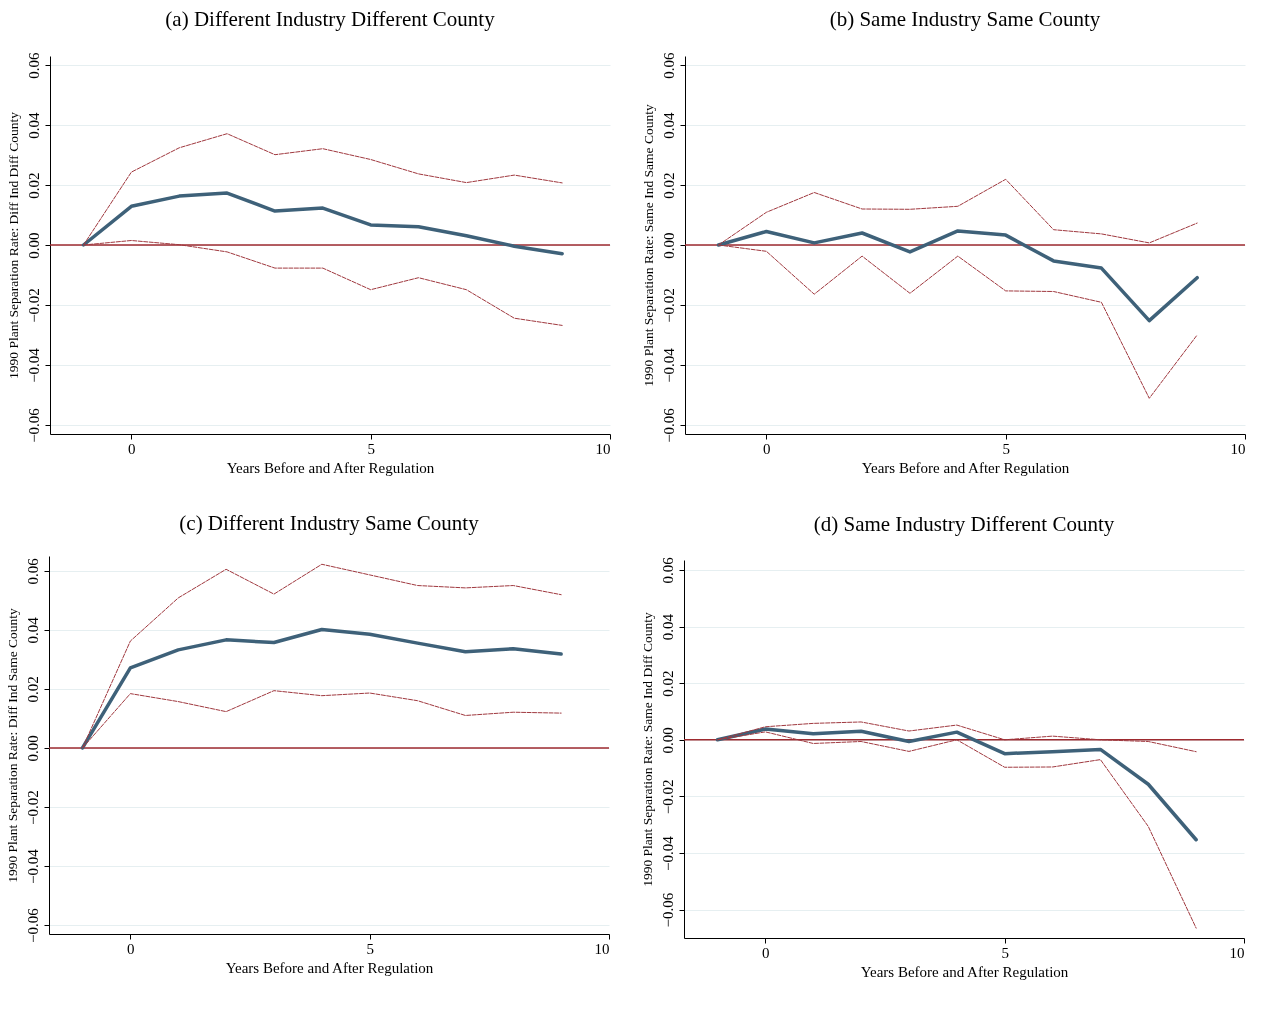 Image resolution: width=1270 pixels, height=1019 pixels. Describe the element at coordinates (647, 749) in the screenshot. I see `y-axis-title: 1990 Plant Separation Rate: Same Ind Diff County` at that location.